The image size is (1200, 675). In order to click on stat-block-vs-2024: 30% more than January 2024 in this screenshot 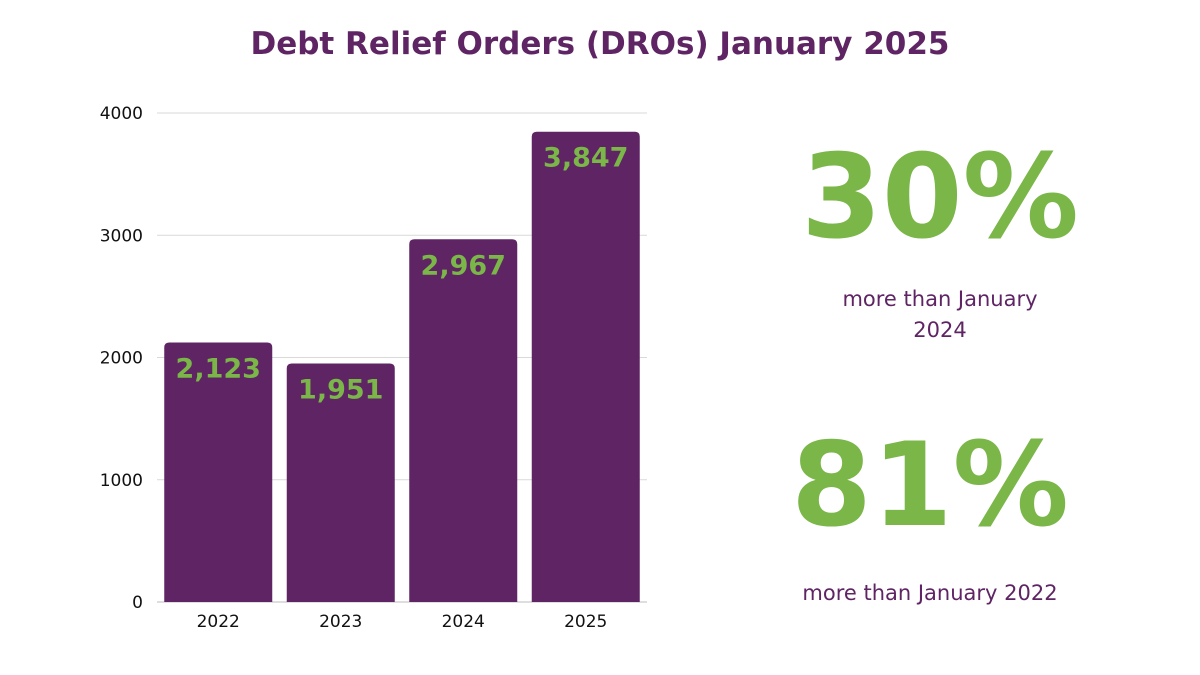, I will do `click(940, 243)`.